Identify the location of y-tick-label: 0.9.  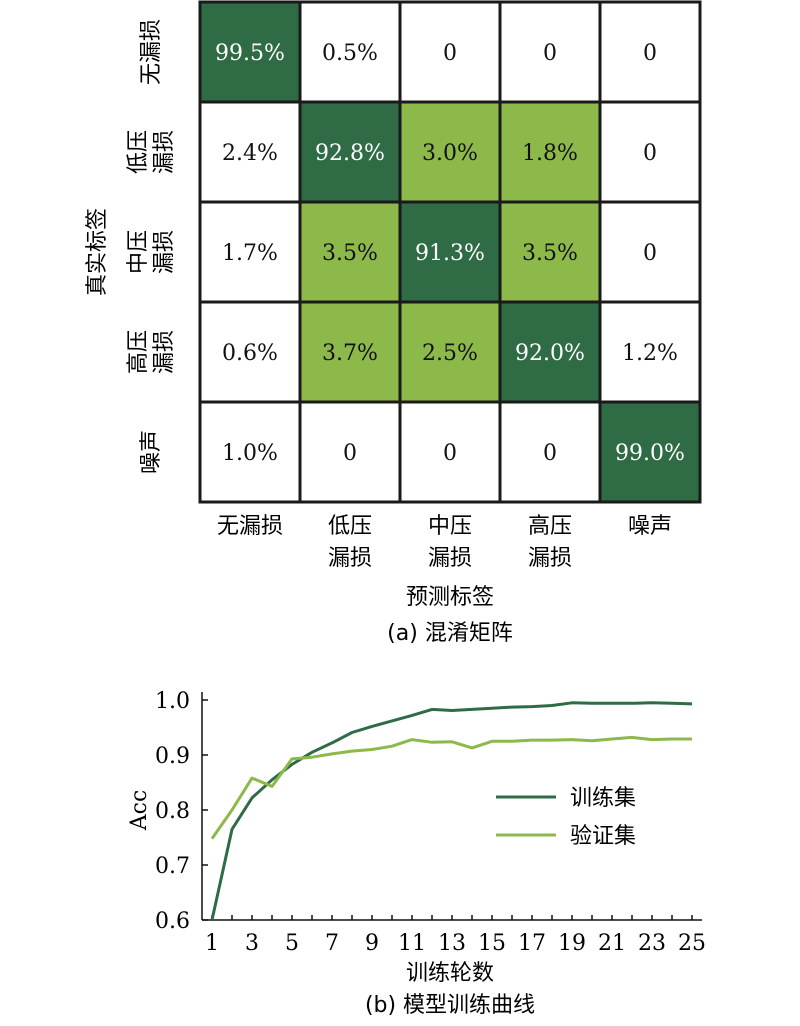
(172, 756).